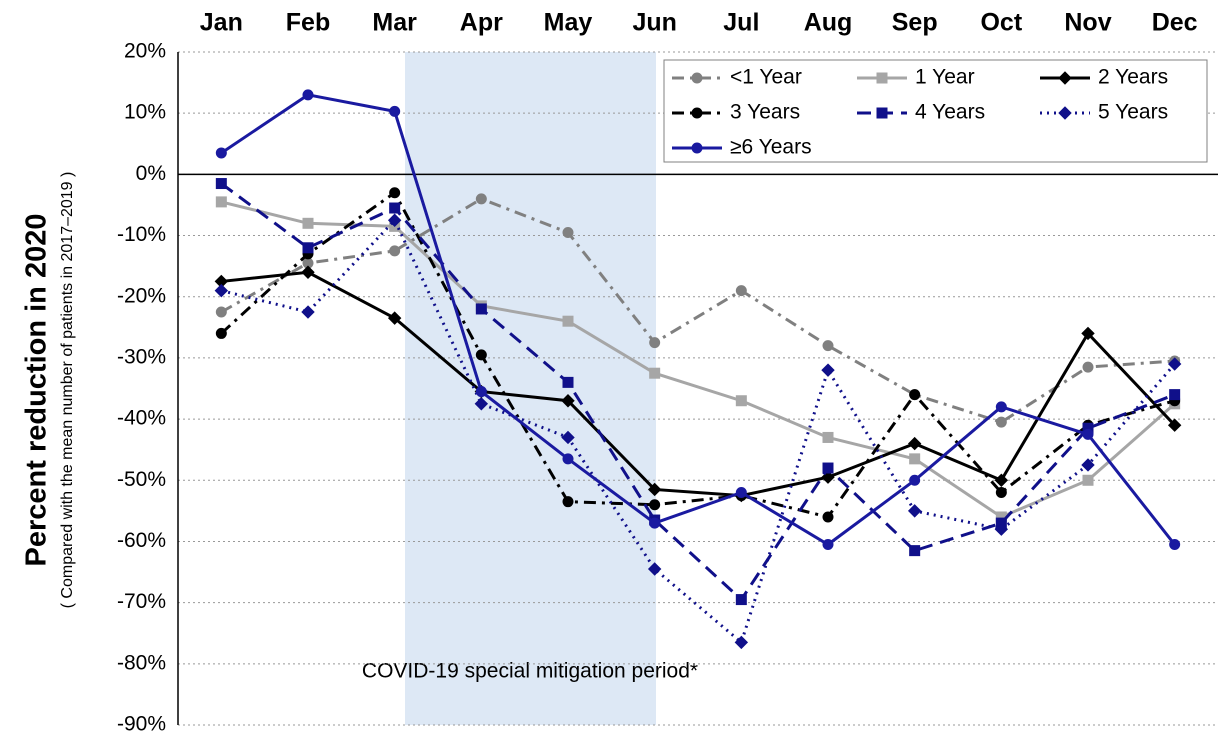  Describe the element at coordinates (1133, 77) in the screenshot. I see `legend-label: 2 Years` at that location.